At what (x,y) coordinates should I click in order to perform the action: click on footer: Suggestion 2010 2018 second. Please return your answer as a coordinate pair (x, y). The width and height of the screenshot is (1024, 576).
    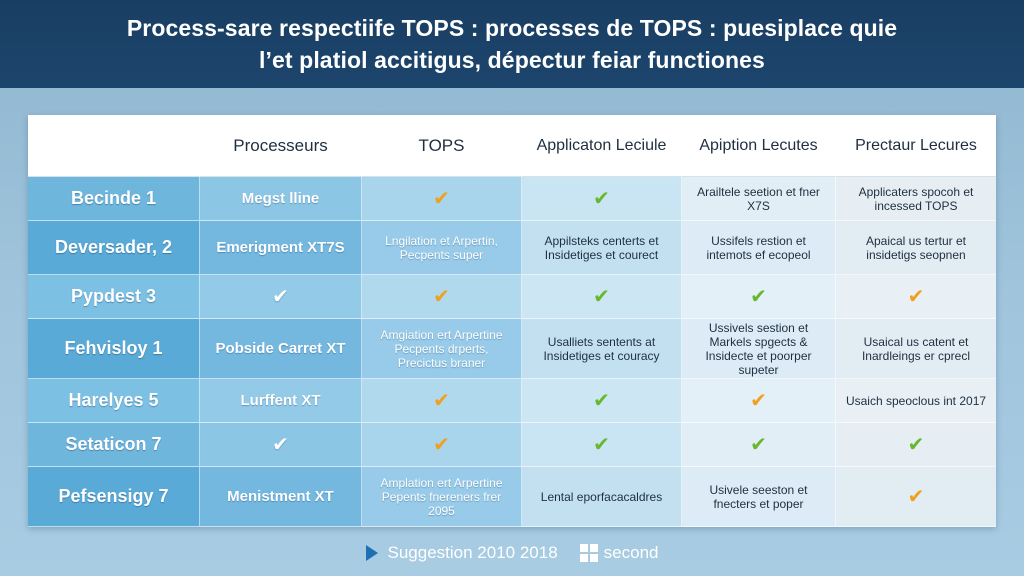
    Looking at the image, I should click on (512, 553).